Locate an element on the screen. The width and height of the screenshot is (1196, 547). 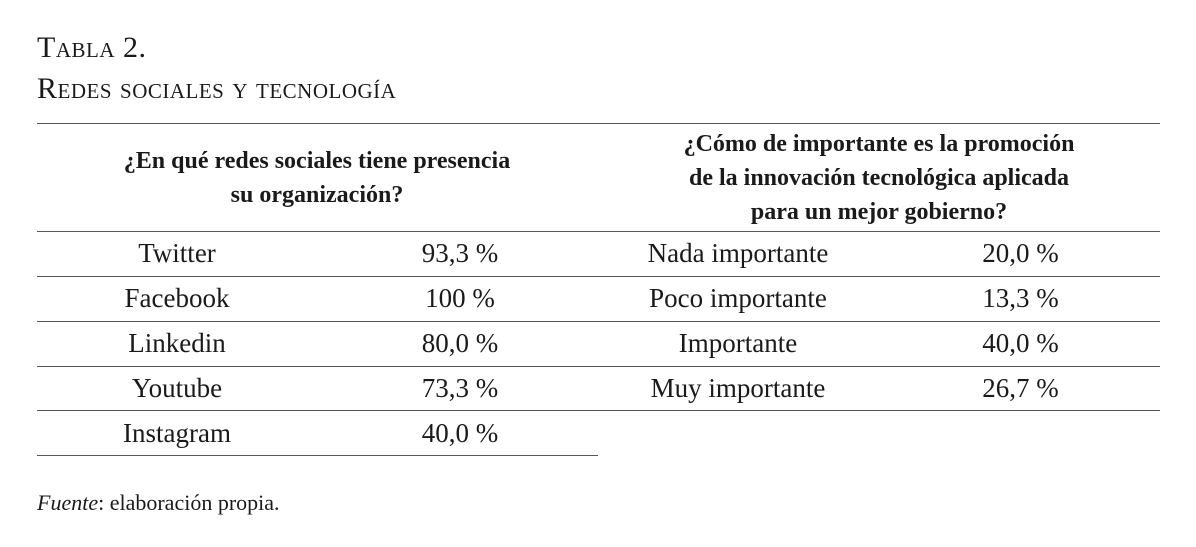
left-row-label: Facebook is located at coordinates (177, 298).